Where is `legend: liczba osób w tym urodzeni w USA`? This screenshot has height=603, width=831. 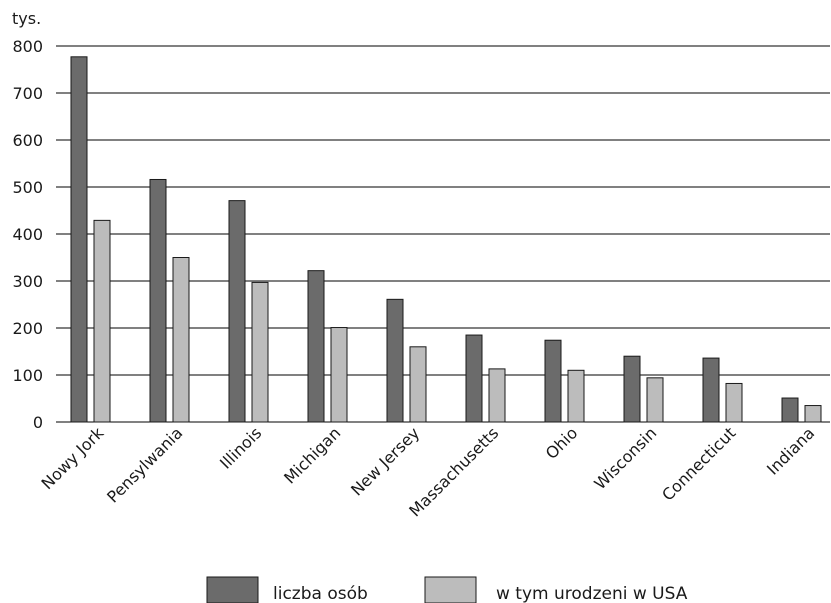 legend: liczba osób w tym urodzeni w USA is located at coordinates (447, 589).